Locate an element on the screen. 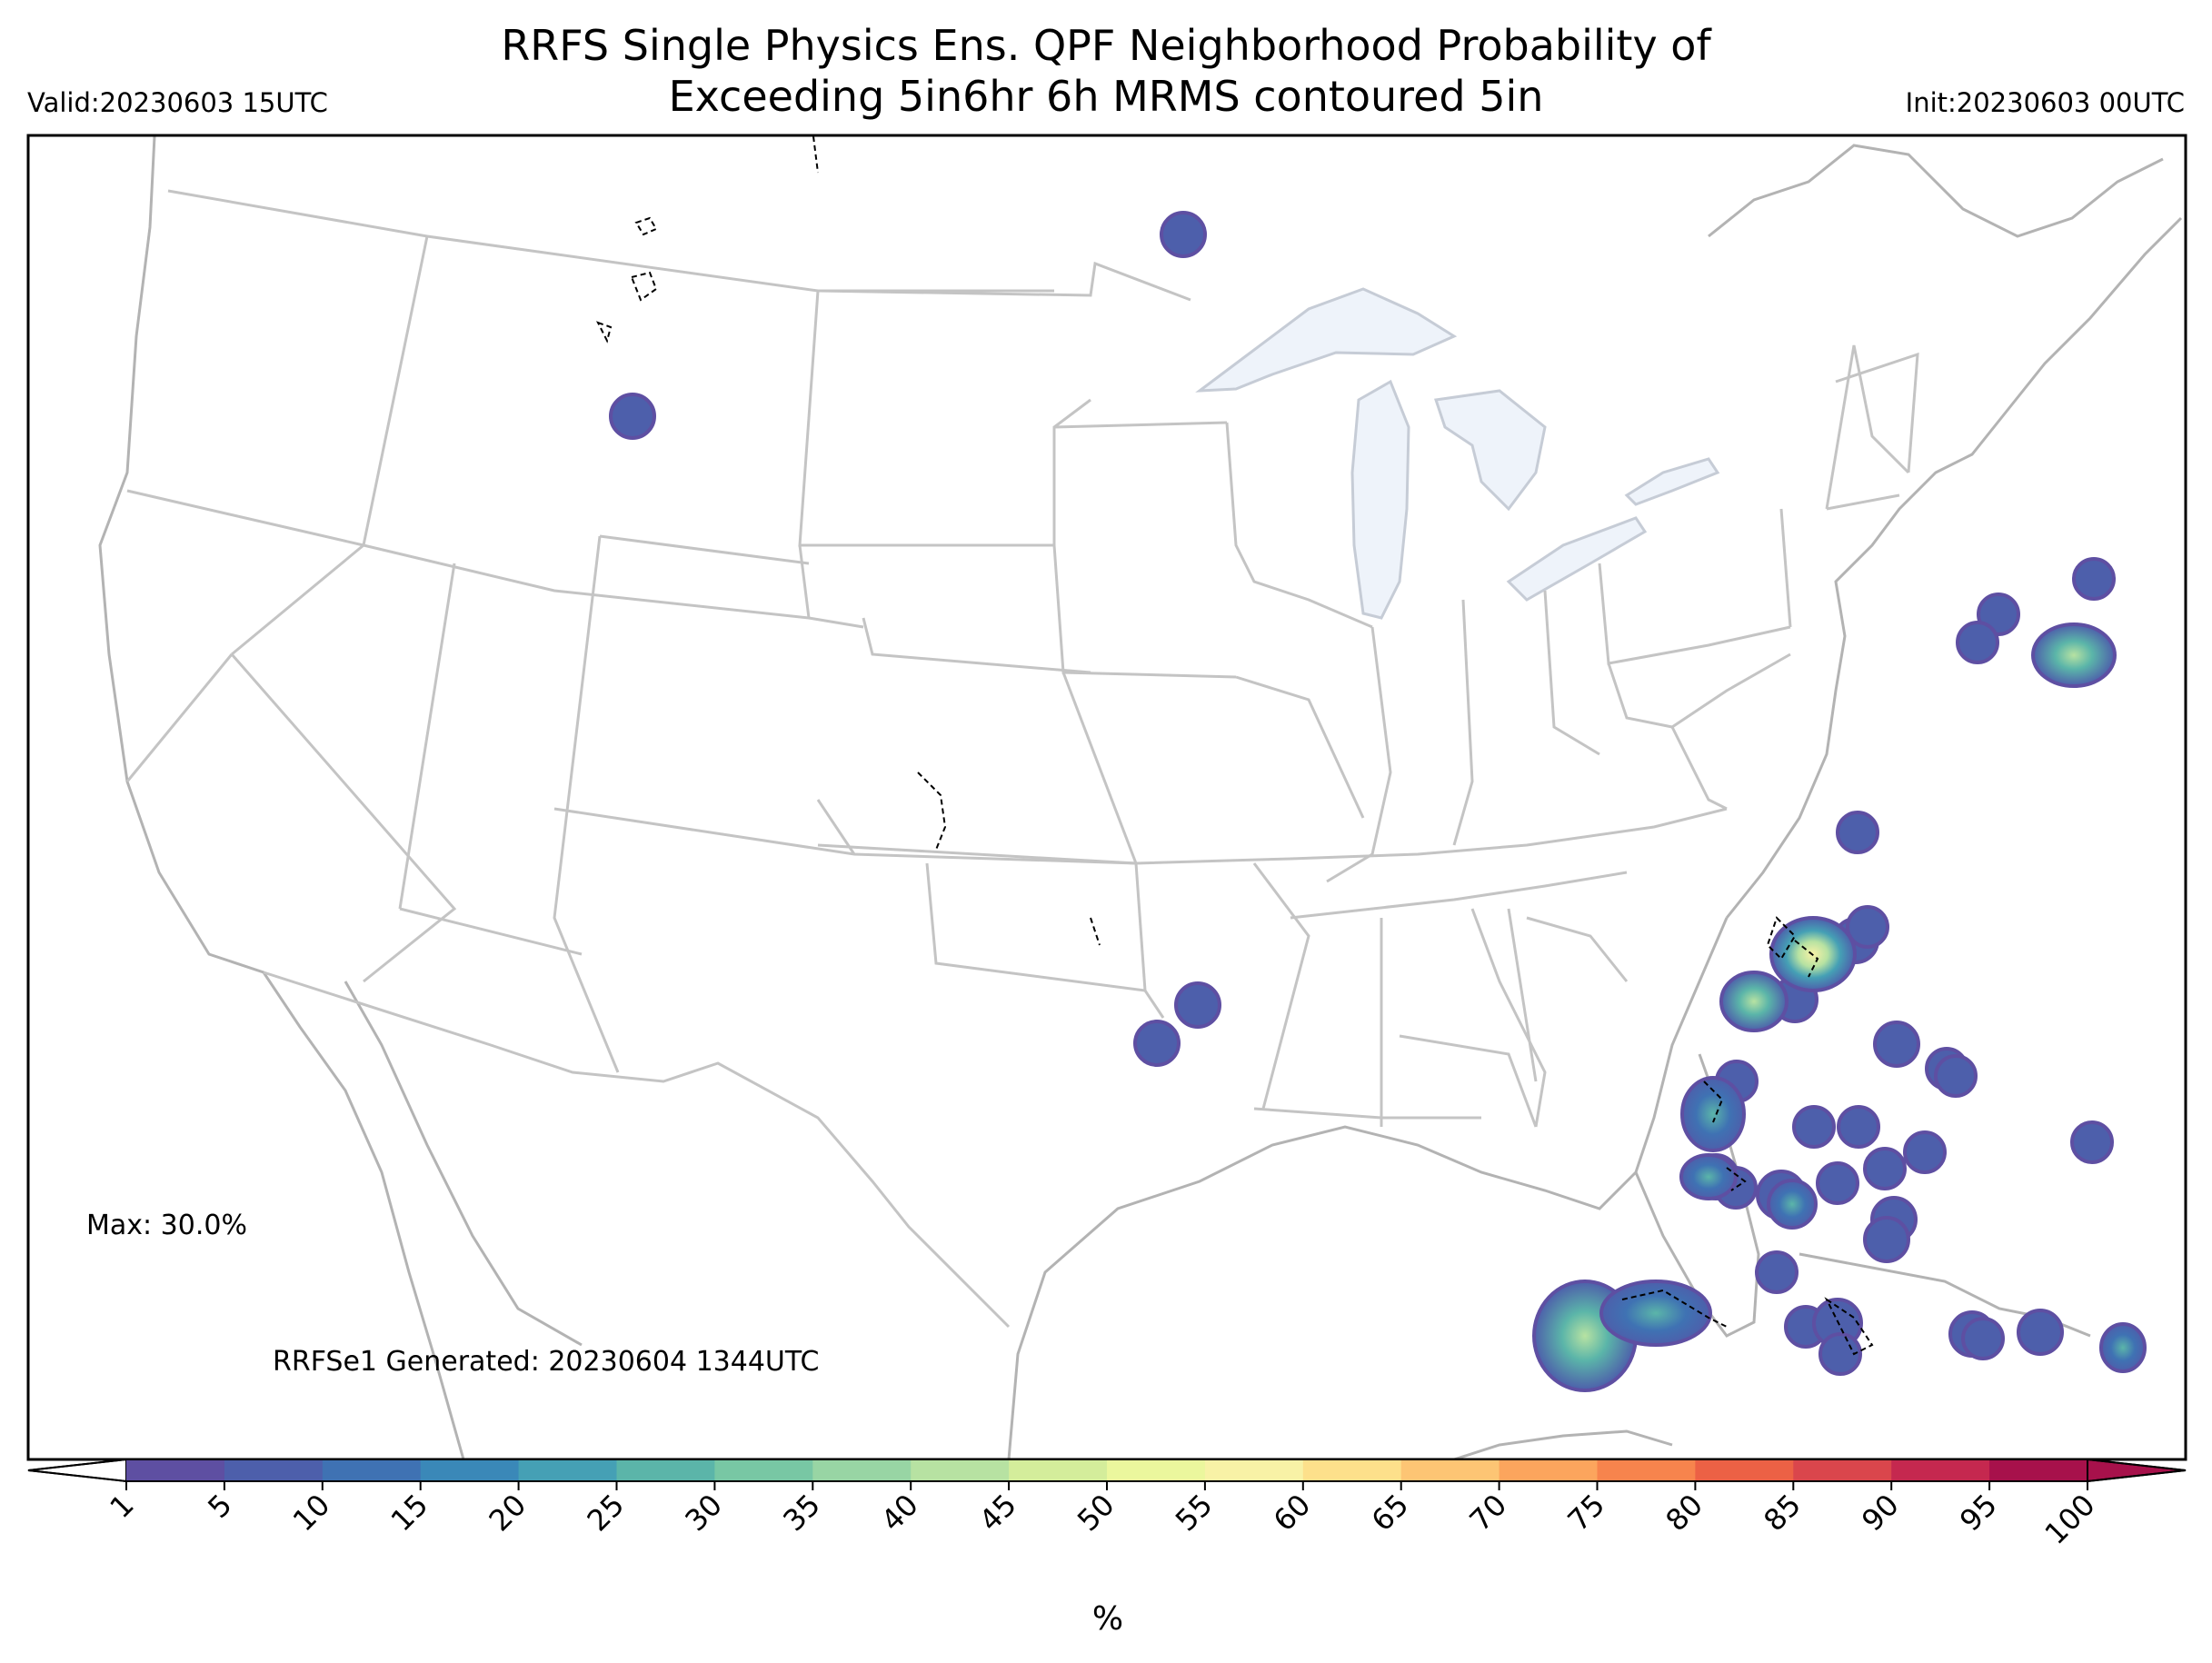 Image resolution: width=2212 pixels, height=1663 pixels. generated-label: RRFSe1 Generated: 20230604 1344UTC is located at coordinates (546, 1362).